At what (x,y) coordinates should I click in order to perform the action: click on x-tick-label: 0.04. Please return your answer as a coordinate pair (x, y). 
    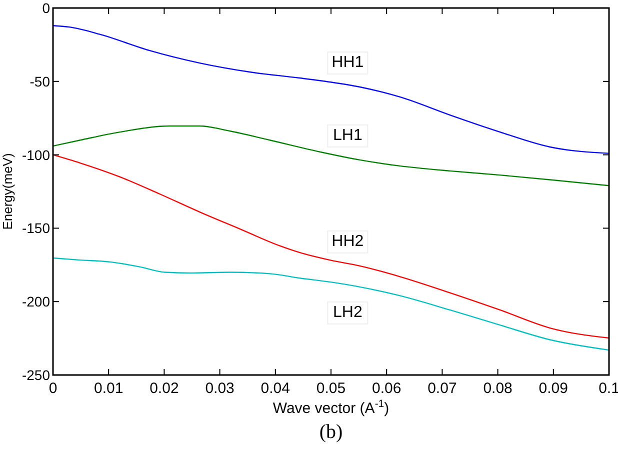
    Looking at the image, I should click on (275, 388).